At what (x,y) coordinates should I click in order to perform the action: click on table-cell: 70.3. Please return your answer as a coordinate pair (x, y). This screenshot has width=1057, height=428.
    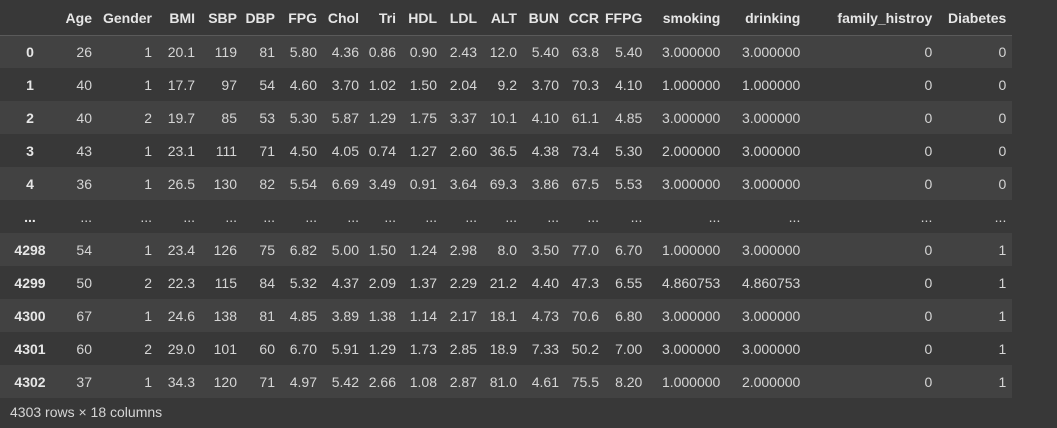
    Looking at the image, I should click on (585, 84).